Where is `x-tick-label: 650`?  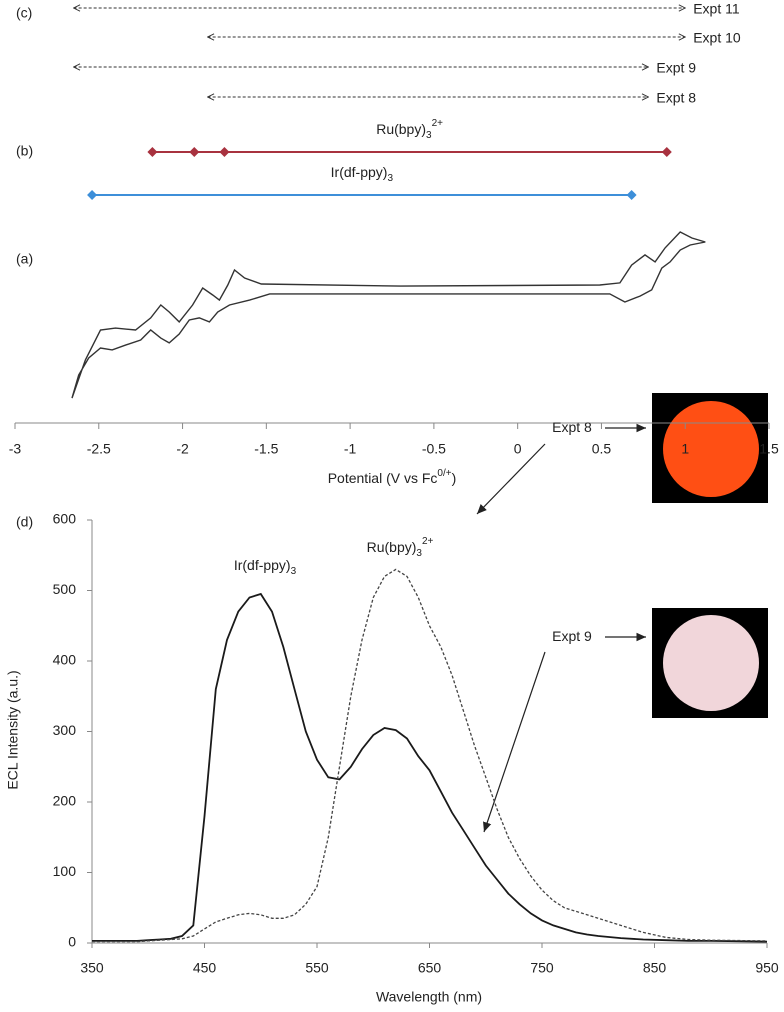
x-tick-label: 650 is located at coordinates (430, 968).